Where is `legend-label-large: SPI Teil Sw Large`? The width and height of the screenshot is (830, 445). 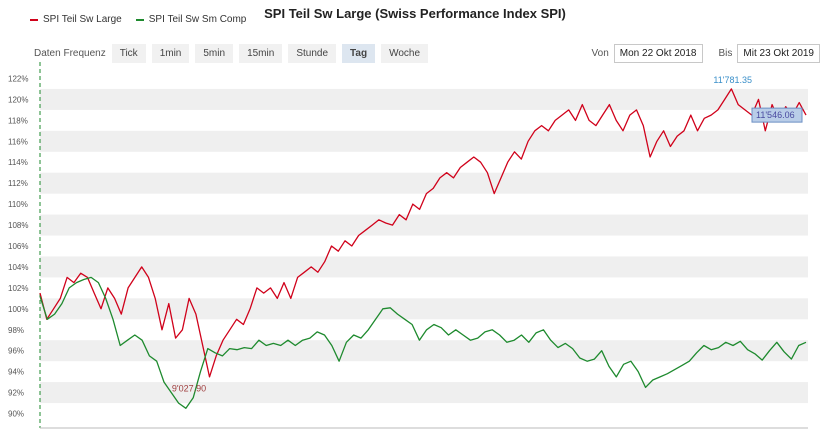 legend-label-large: SPI Teil Sw Large is located at coordinates (82, 19).